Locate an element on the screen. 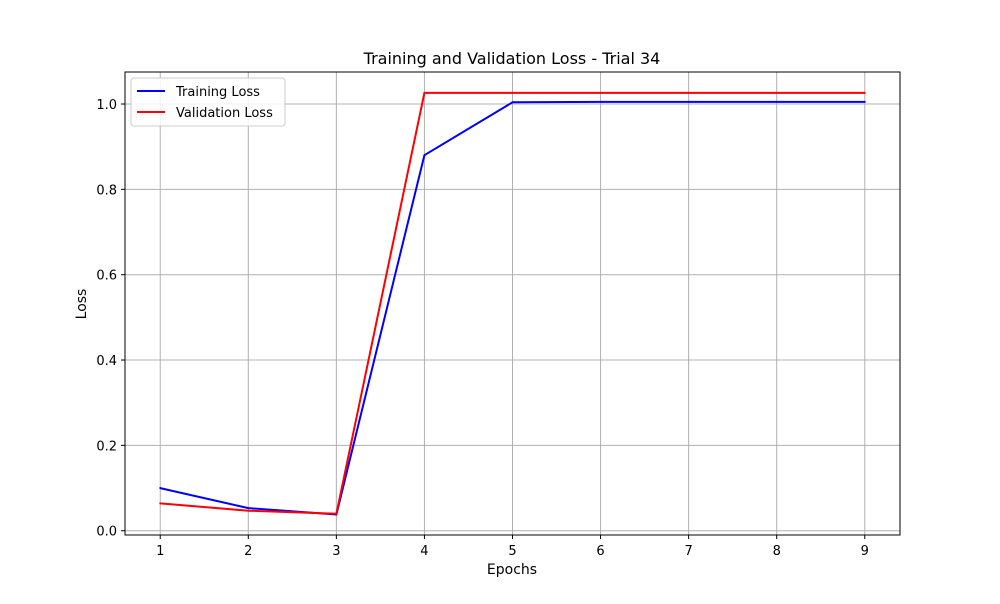  x-axis-ticks: 1 2 3 4 5 6 7 8 9 is located at coordinates (512, 547).